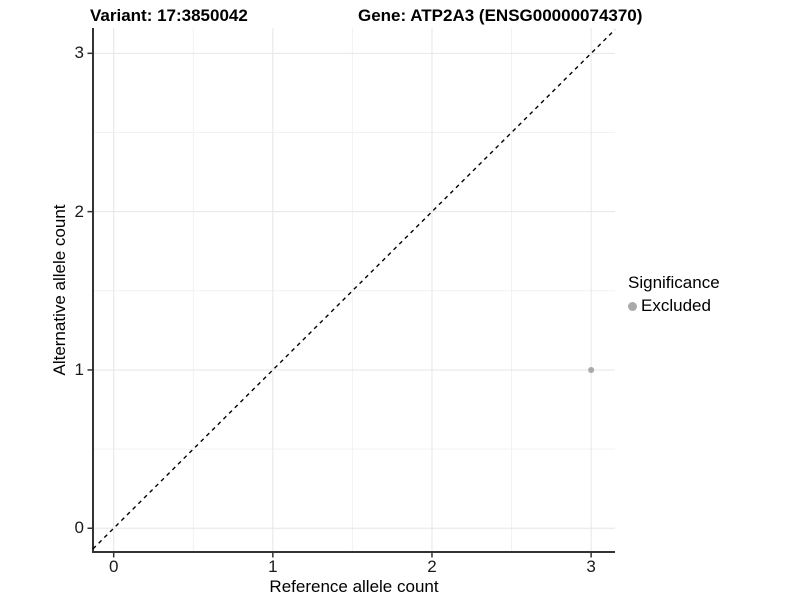  I want to click on legend-title: Significance, so click(674, 282).